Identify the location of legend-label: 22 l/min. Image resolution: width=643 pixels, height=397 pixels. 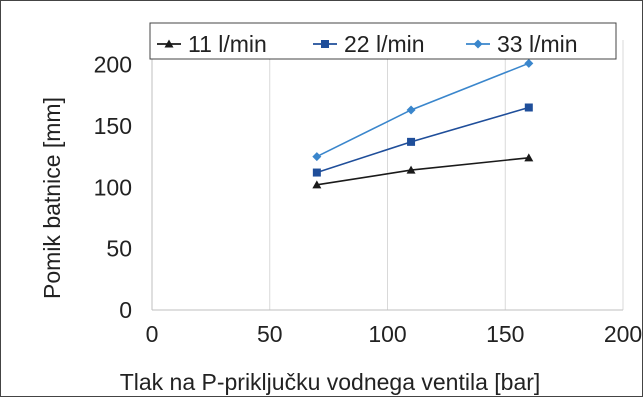
(384, 44).